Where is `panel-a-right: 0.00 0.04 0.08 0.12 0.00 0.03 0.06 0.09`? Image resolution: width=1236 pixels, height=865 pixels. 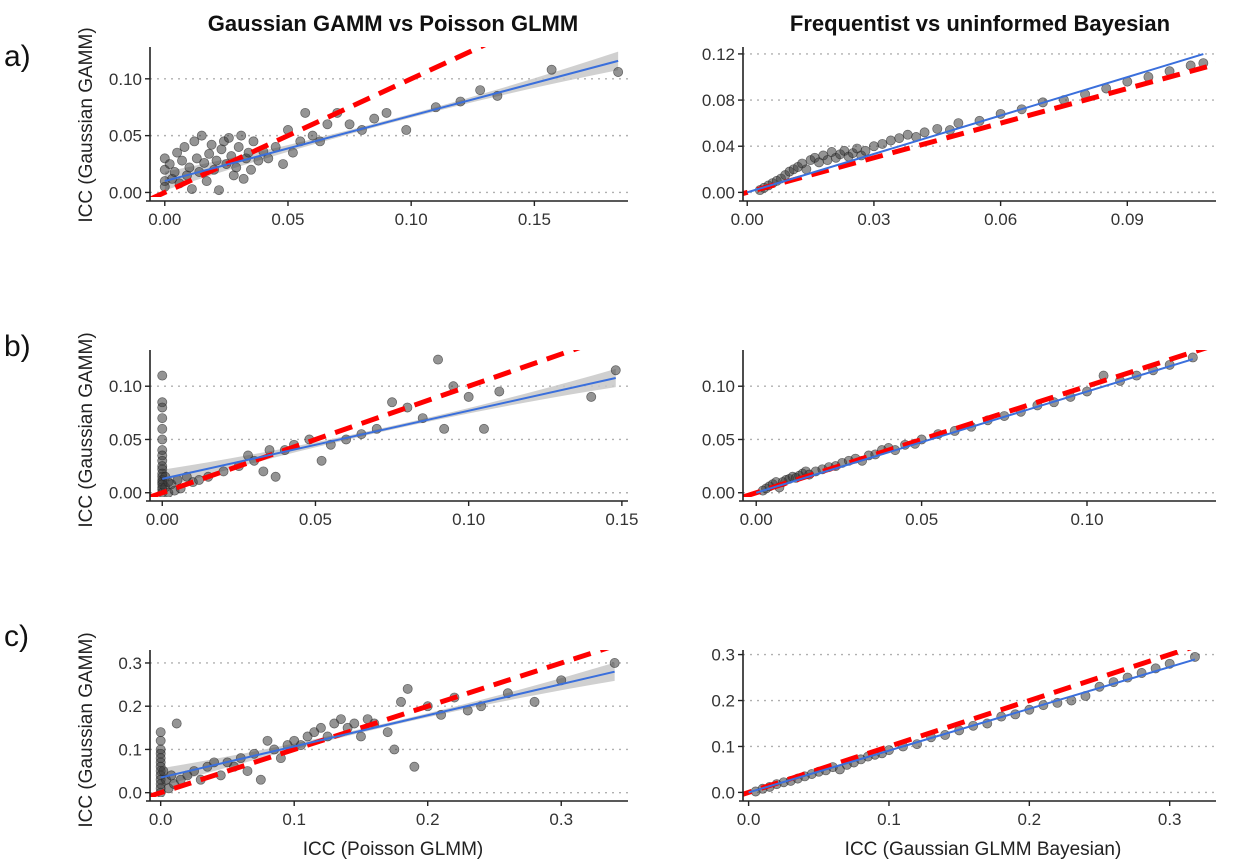 panel-a-right: 0.00 0.04 0.08 0.12 0.00 0.03 0.06 0.09 is located at coordinates (959, 137).